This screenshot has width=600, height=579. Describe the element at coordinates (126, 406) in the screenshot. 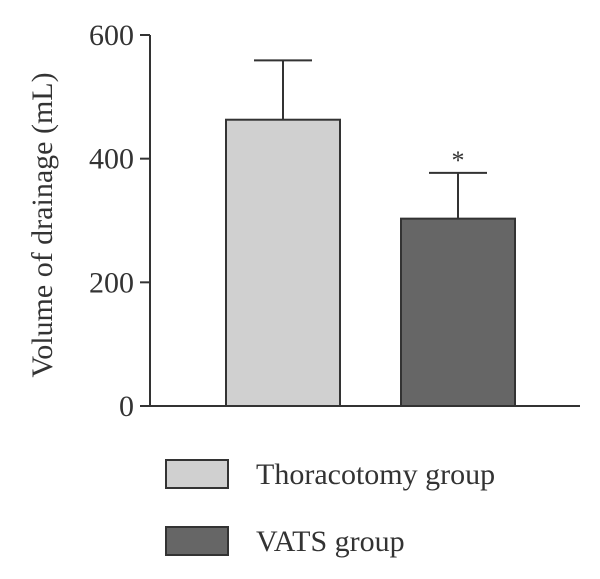

I see `y-tick-label: 0` at that location.